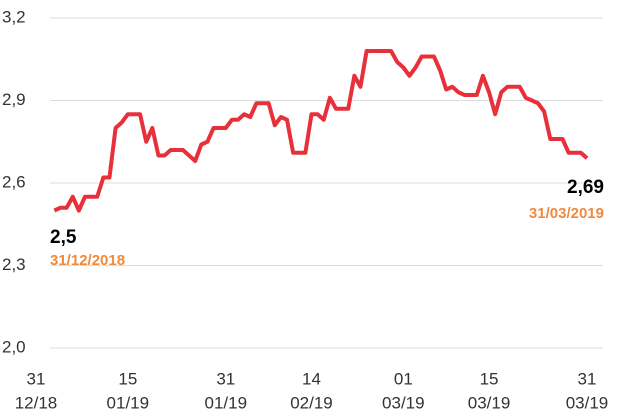  What do you see at coordinates (87, 260) in the screenshot?
I see `annotation-date: 31/12/2018` at bounding box center [87, 260].